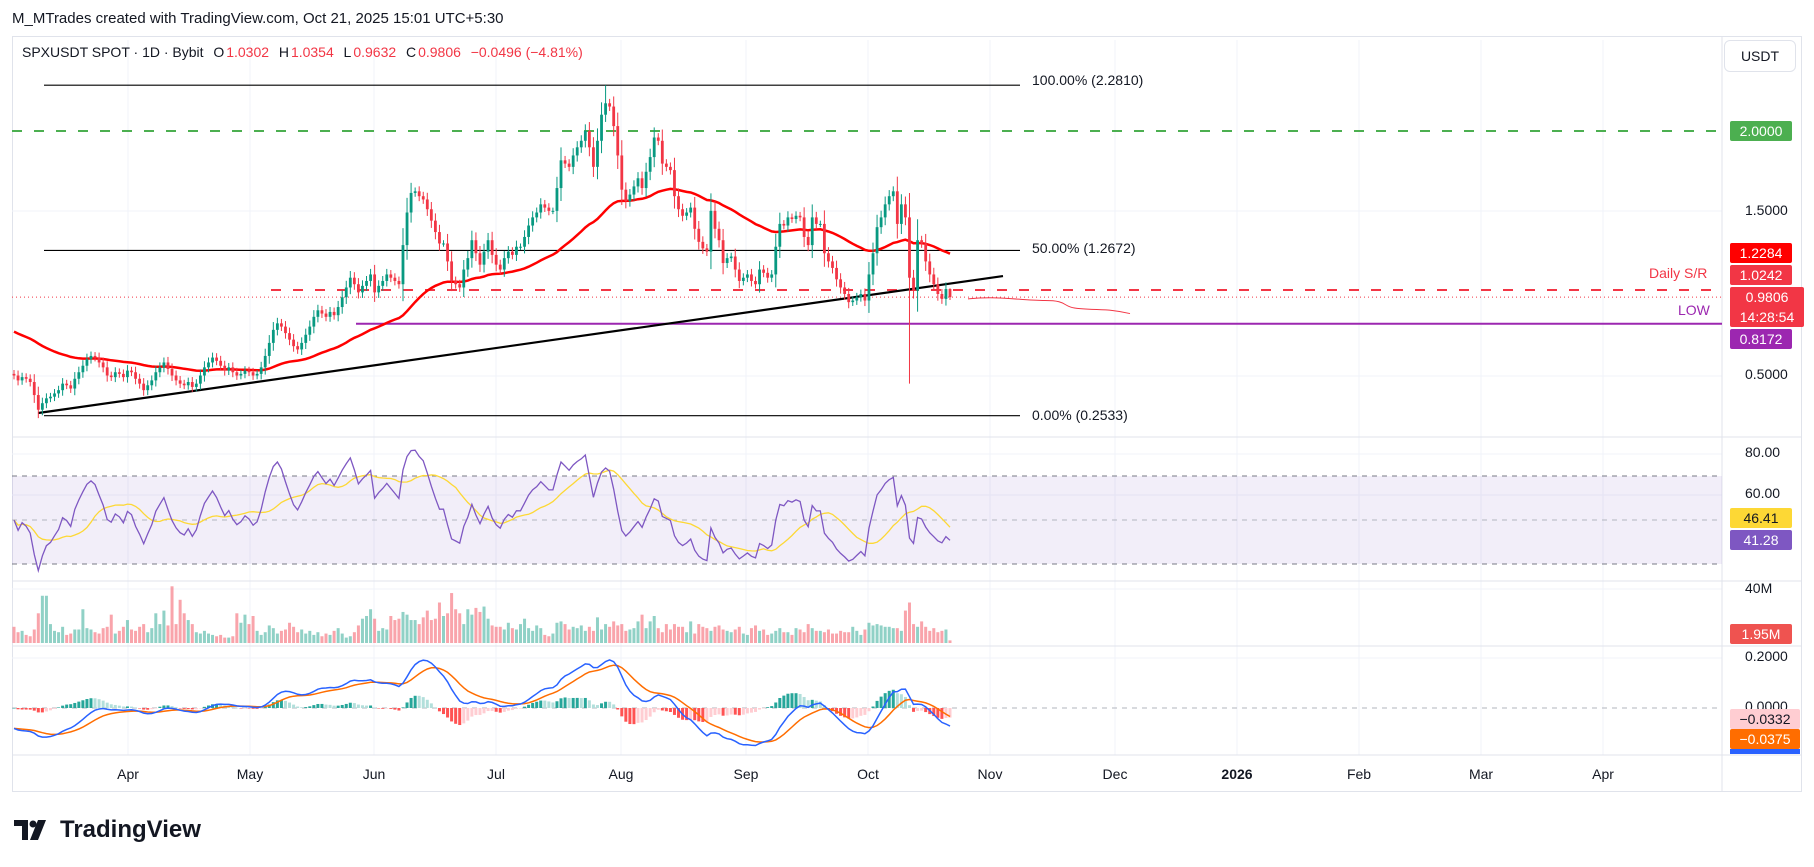  What do you see at coordinates (482, 703) in the screenshot?
I see `macd-signal-line` at bounding box center [482, 703].